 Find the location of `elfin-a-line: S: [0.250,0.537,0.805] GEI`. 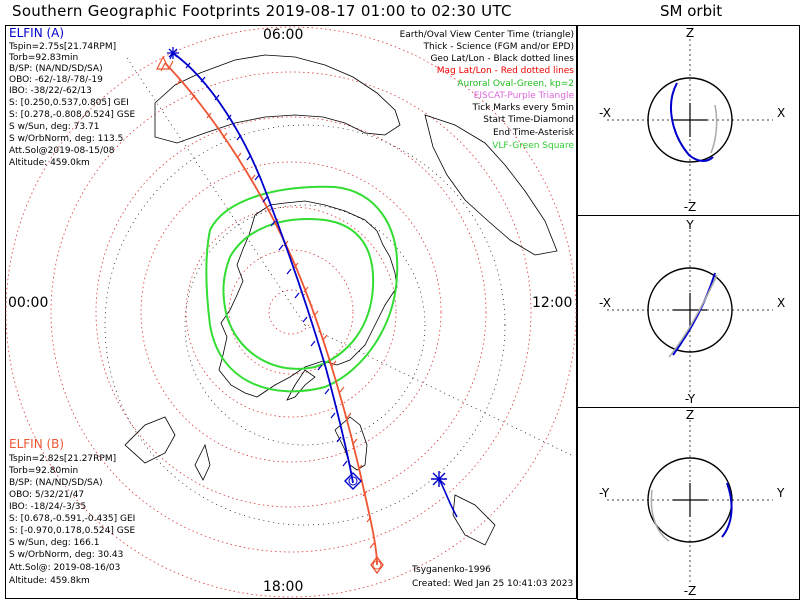

elfin-a-line: S: [0.250,0.537,0.805] GEI is located at coordinates (69, 103).